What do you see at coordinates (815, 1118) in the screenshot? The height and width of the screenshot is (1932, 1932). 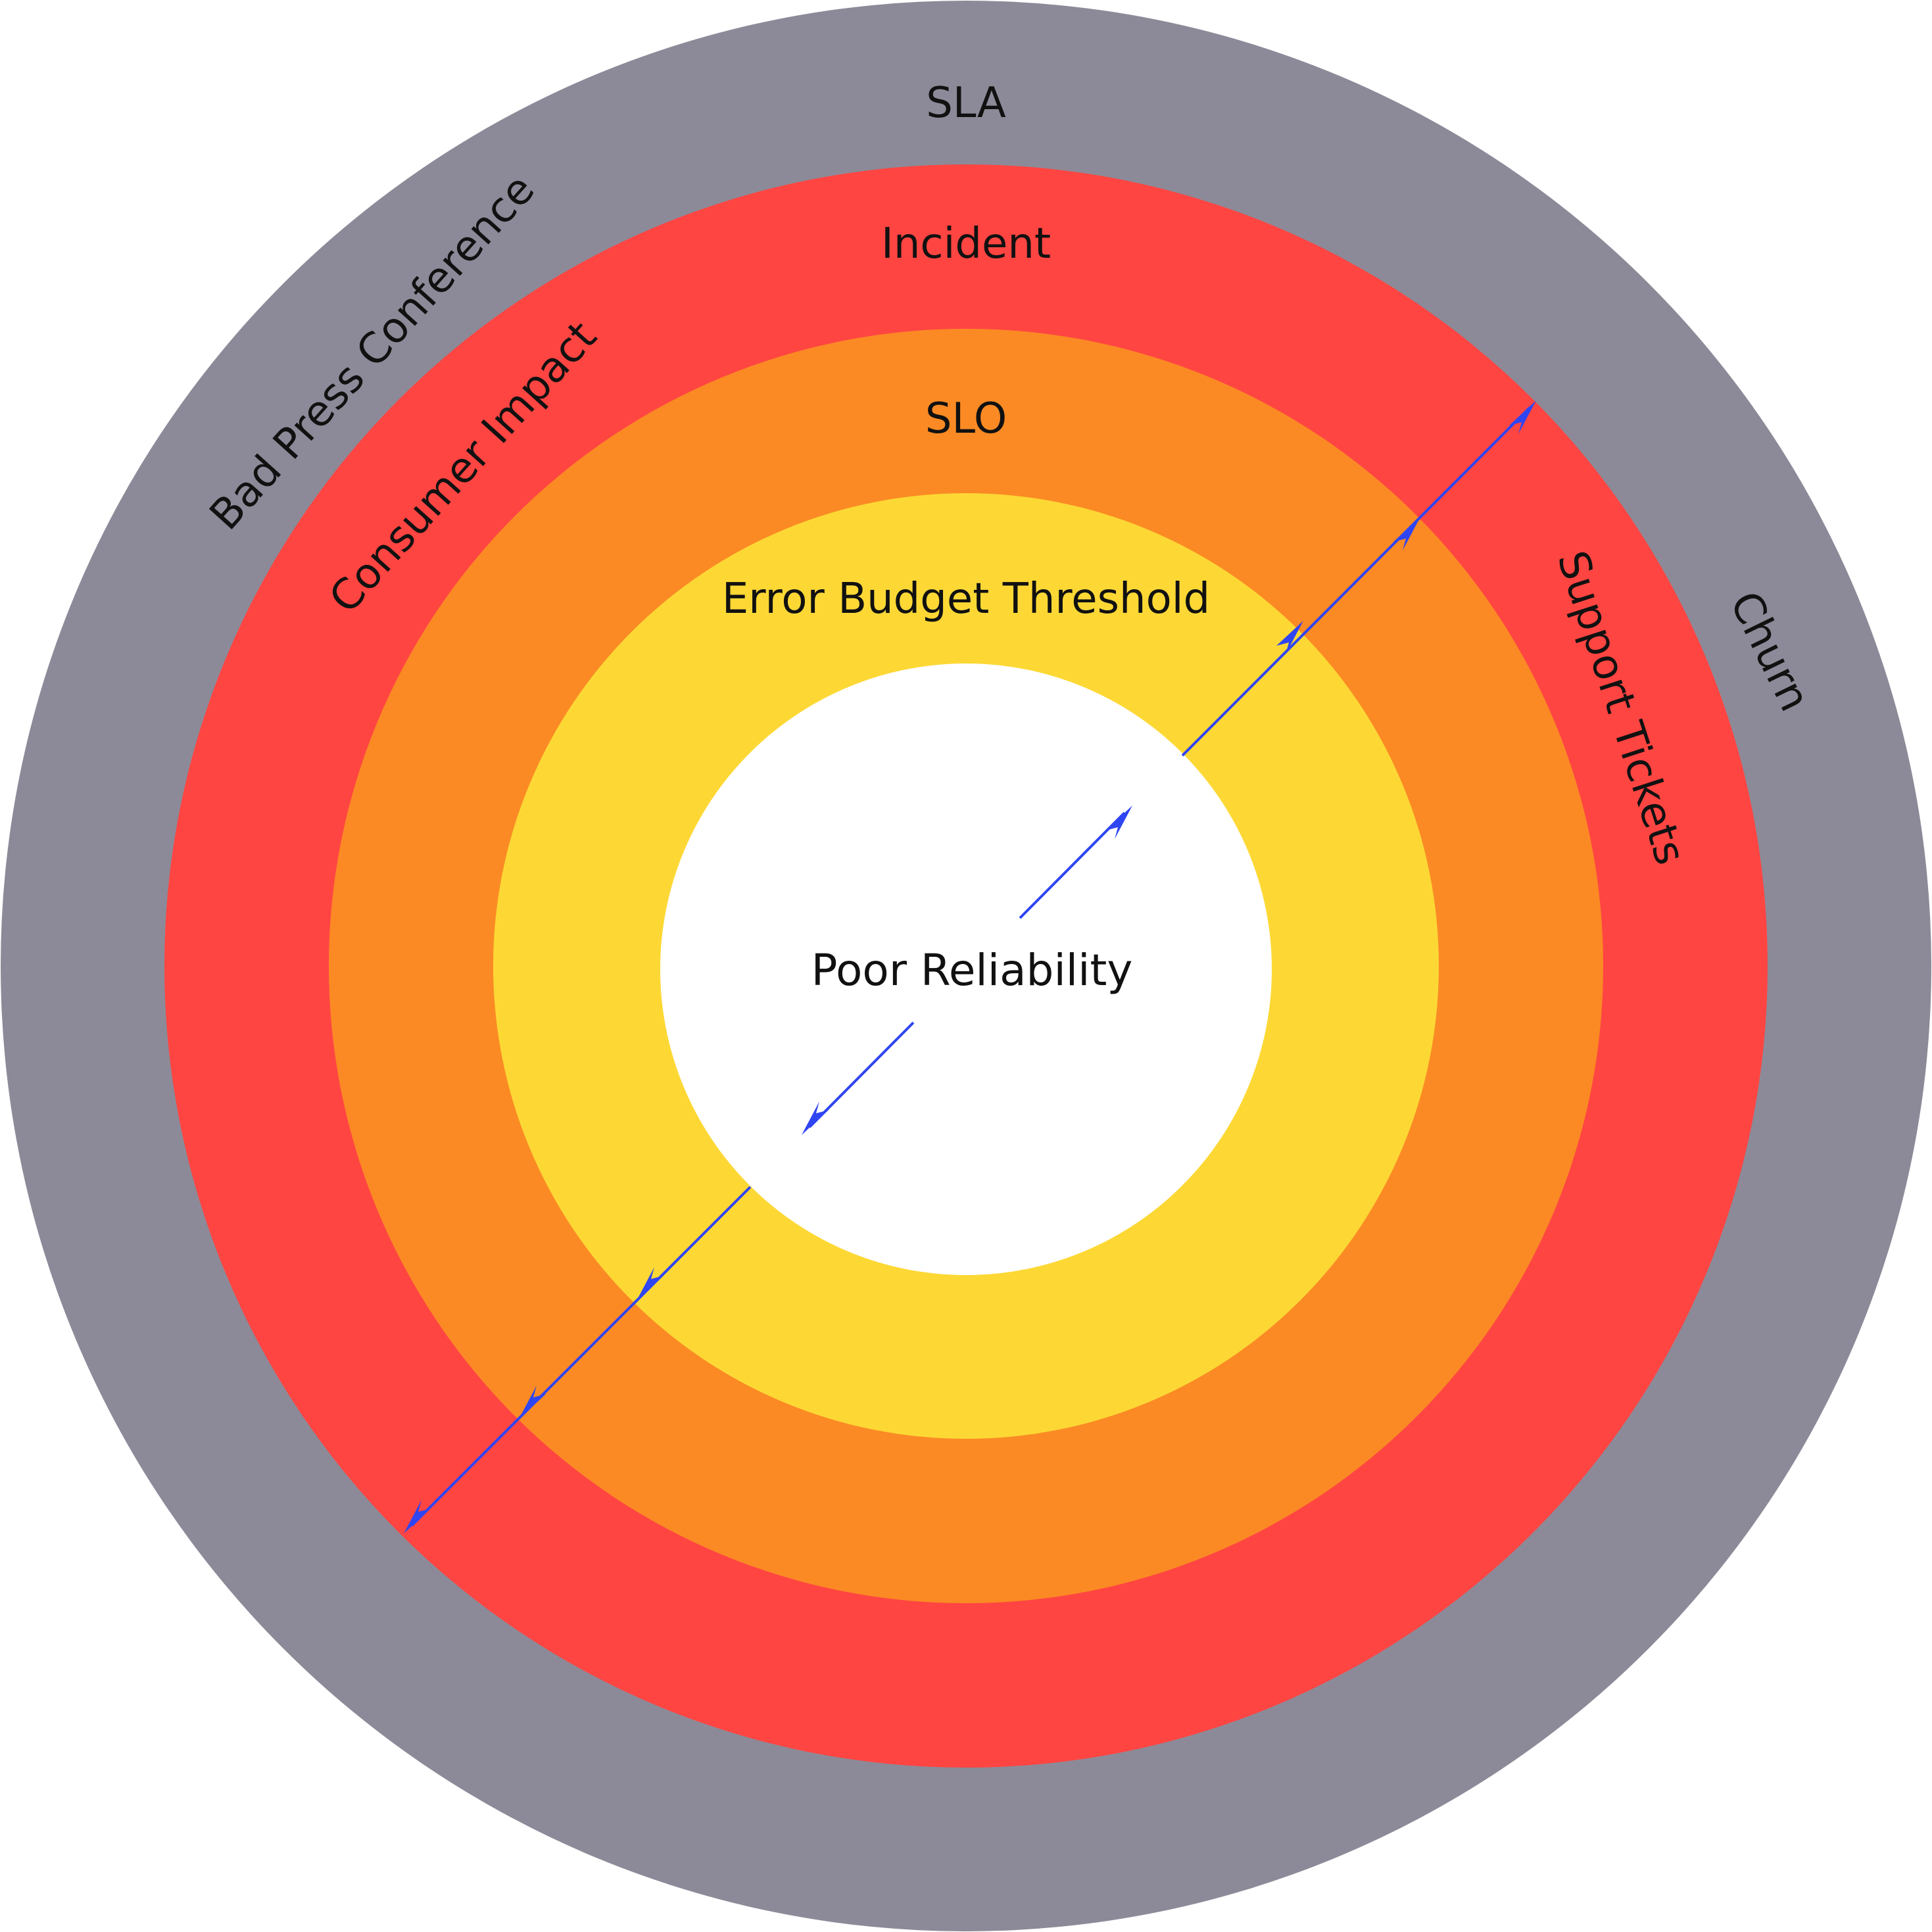 I see `arrow-head-center-down` at bounding box center [815, 1118].